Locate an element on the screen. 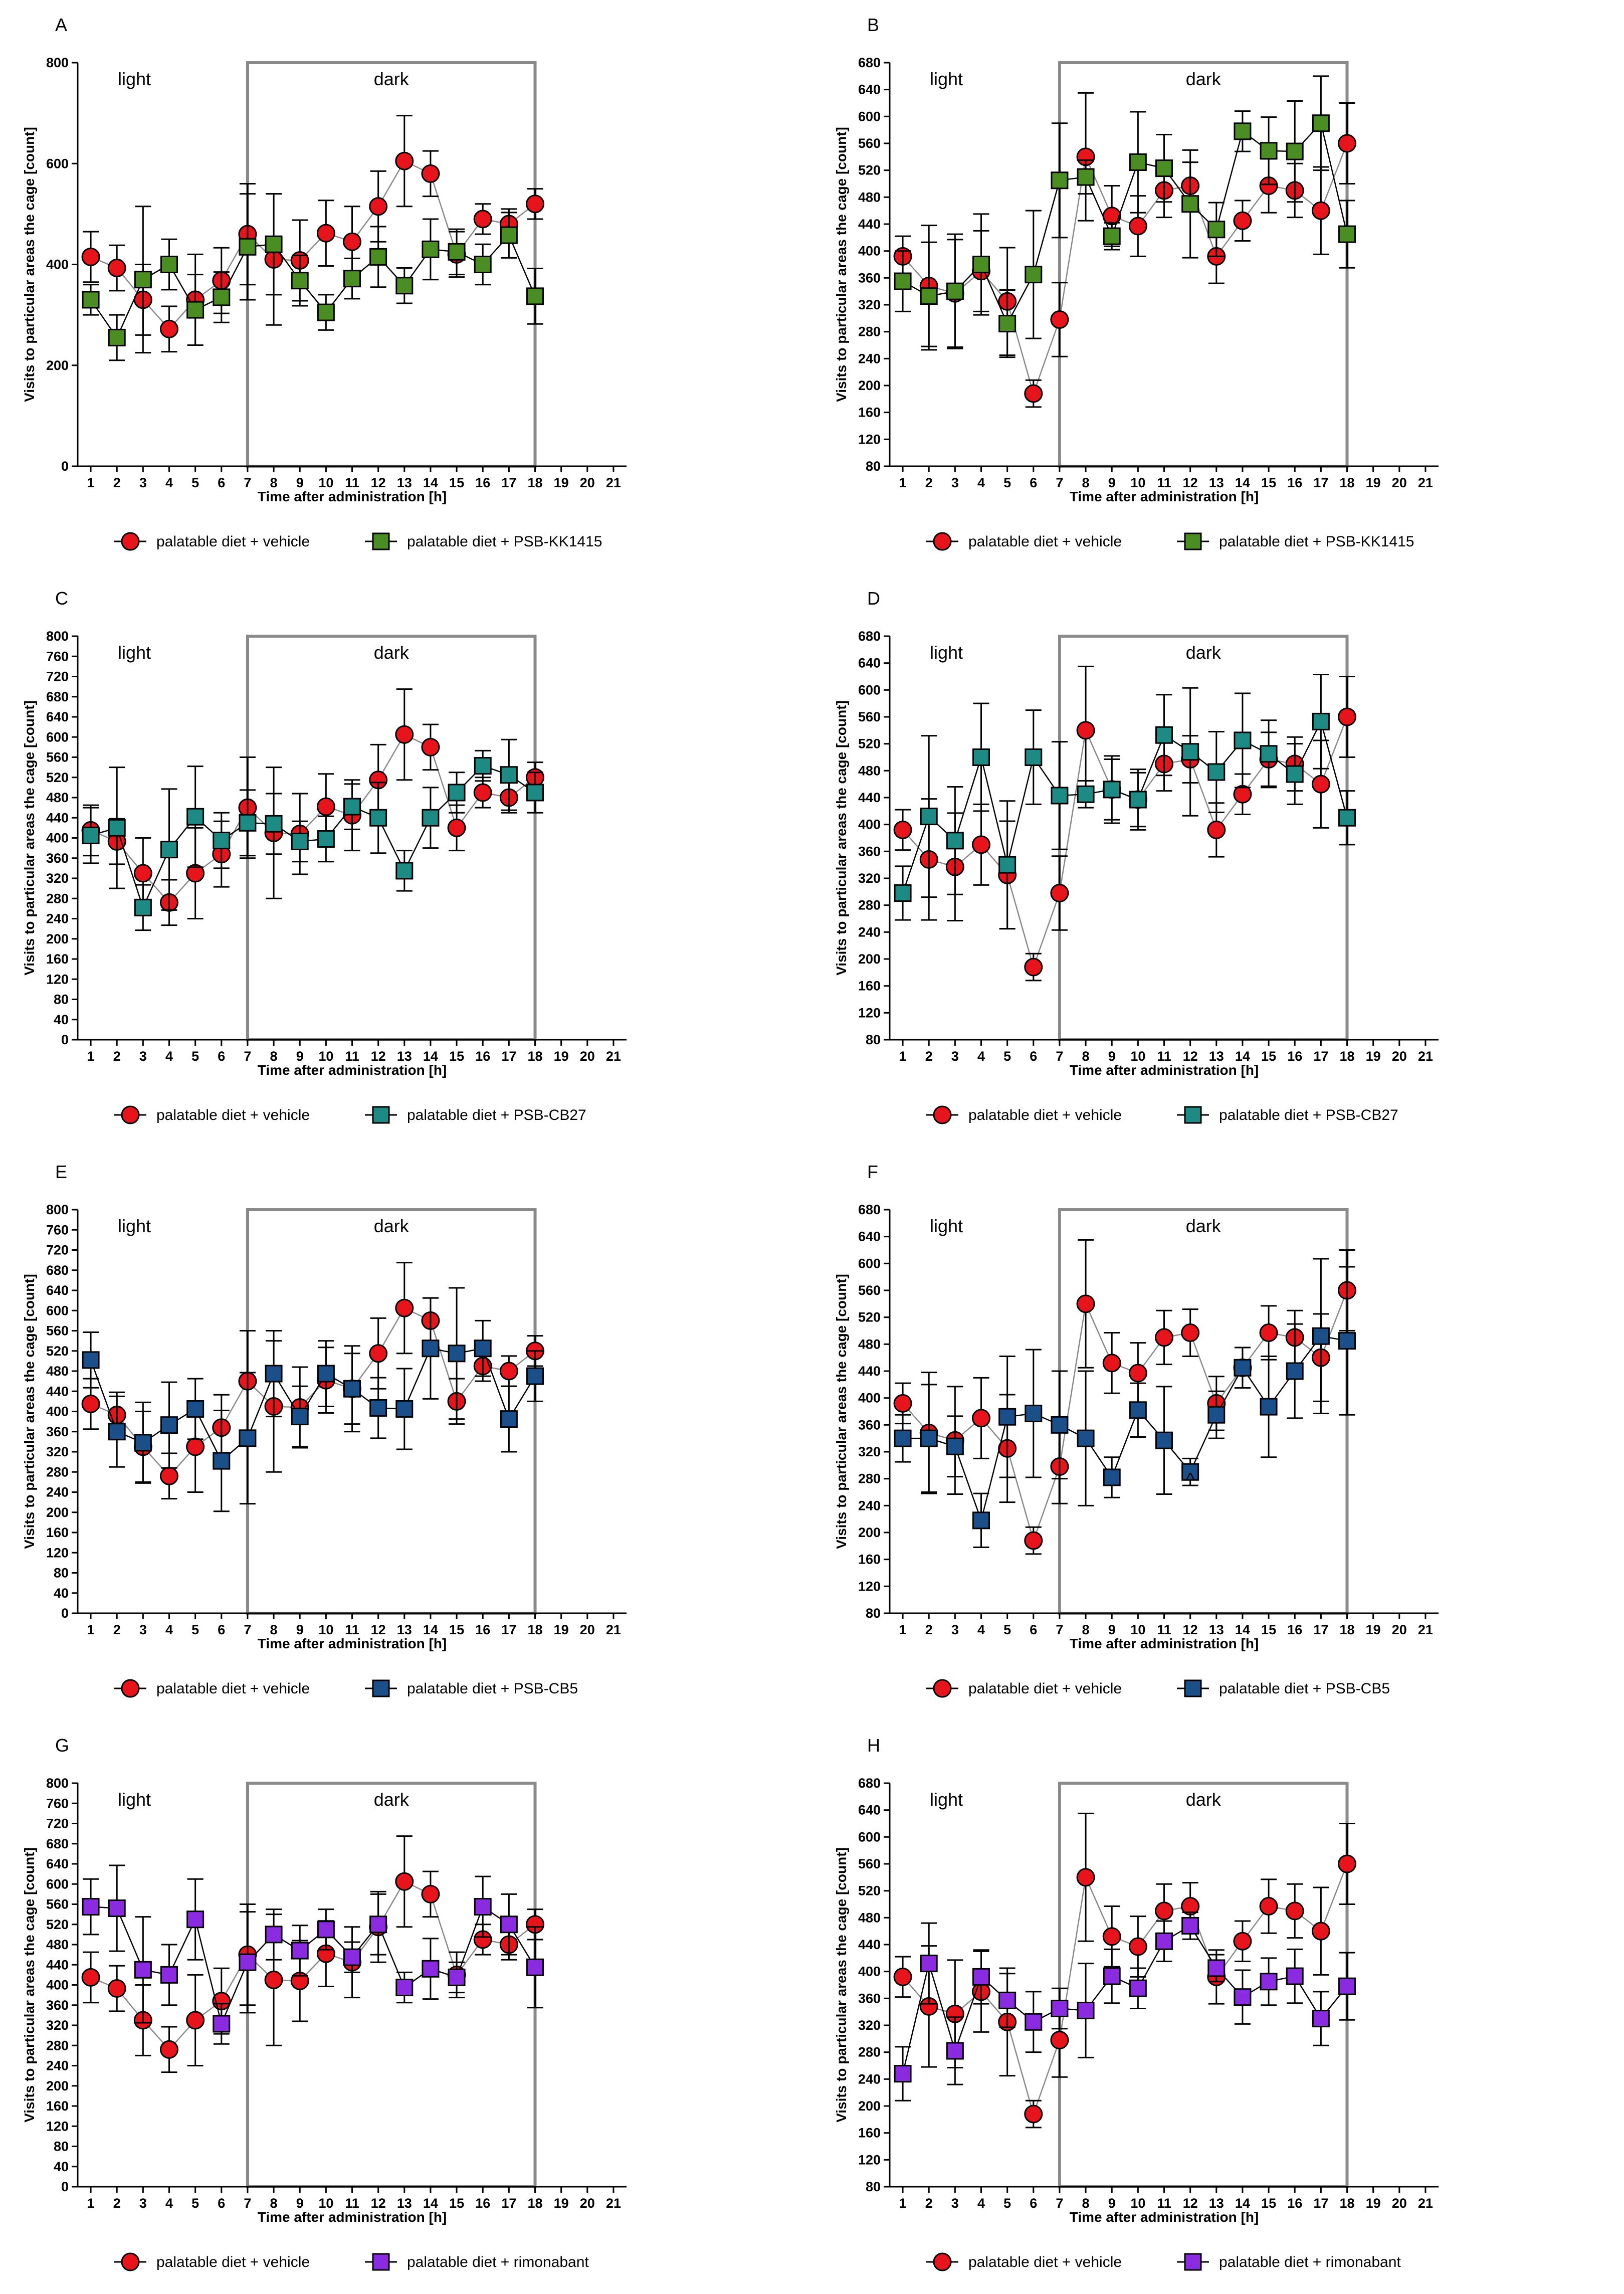  x-tick-label: 10 is located at coordinates (325, 2203).